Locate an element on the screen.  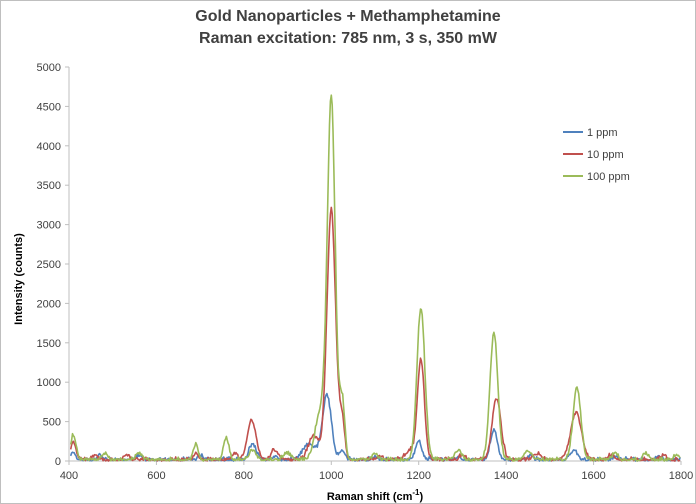
x-tick-label: 1800 is located at coordinates (681, 476).